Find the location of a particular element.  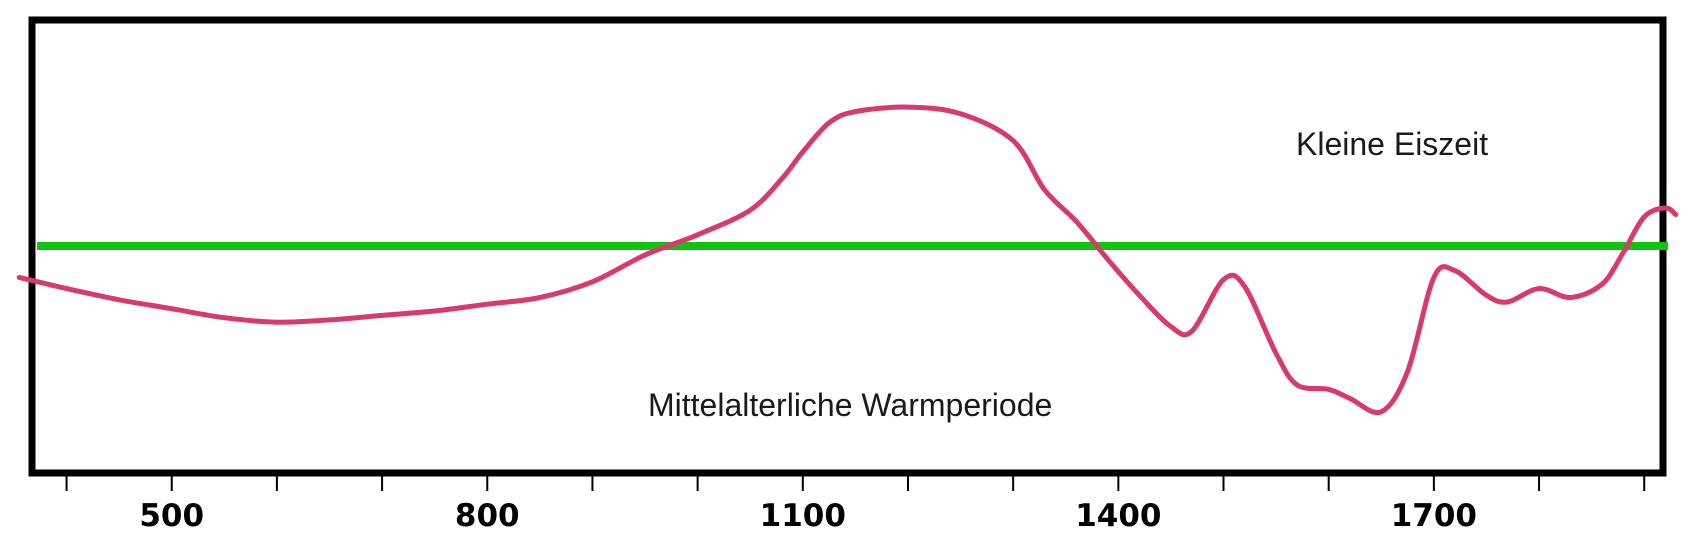

x-axis-ticks is located at coordinates (855, 482).